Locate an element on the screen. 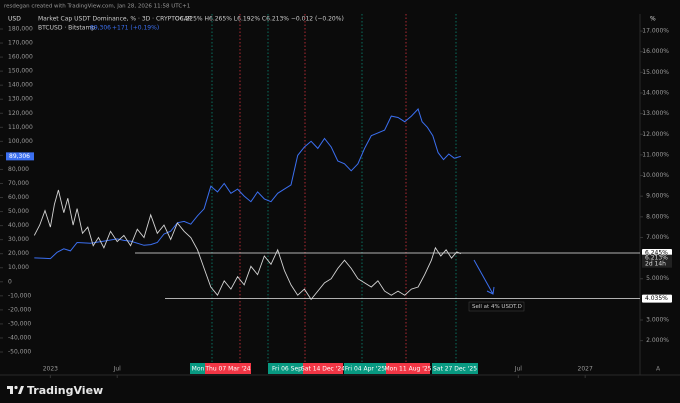  y-tick-label: 70,000 is located at coordinates (18, 183).